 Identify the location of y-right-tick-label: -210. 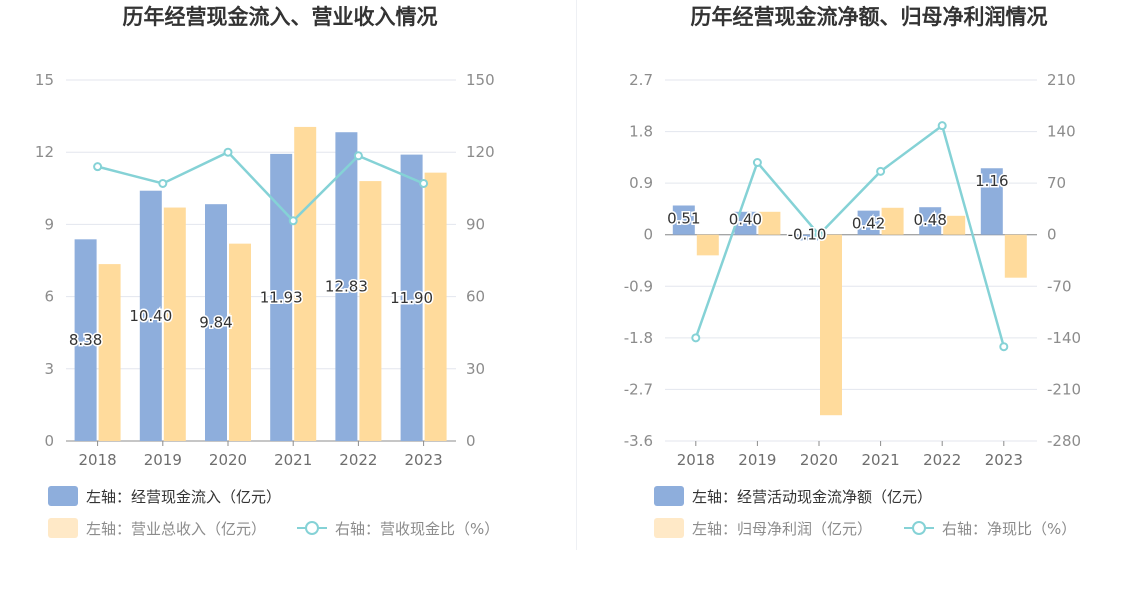
(1064, 389).